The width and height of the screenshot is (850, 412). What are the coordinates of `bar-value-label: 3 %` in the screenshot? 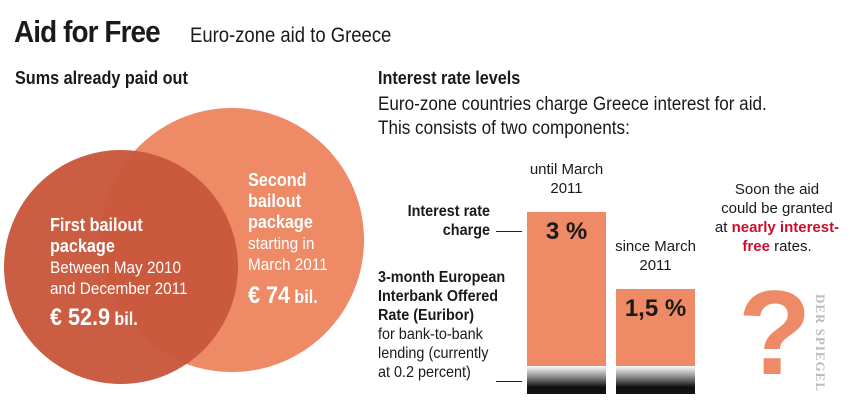 It's located at (566, 231).